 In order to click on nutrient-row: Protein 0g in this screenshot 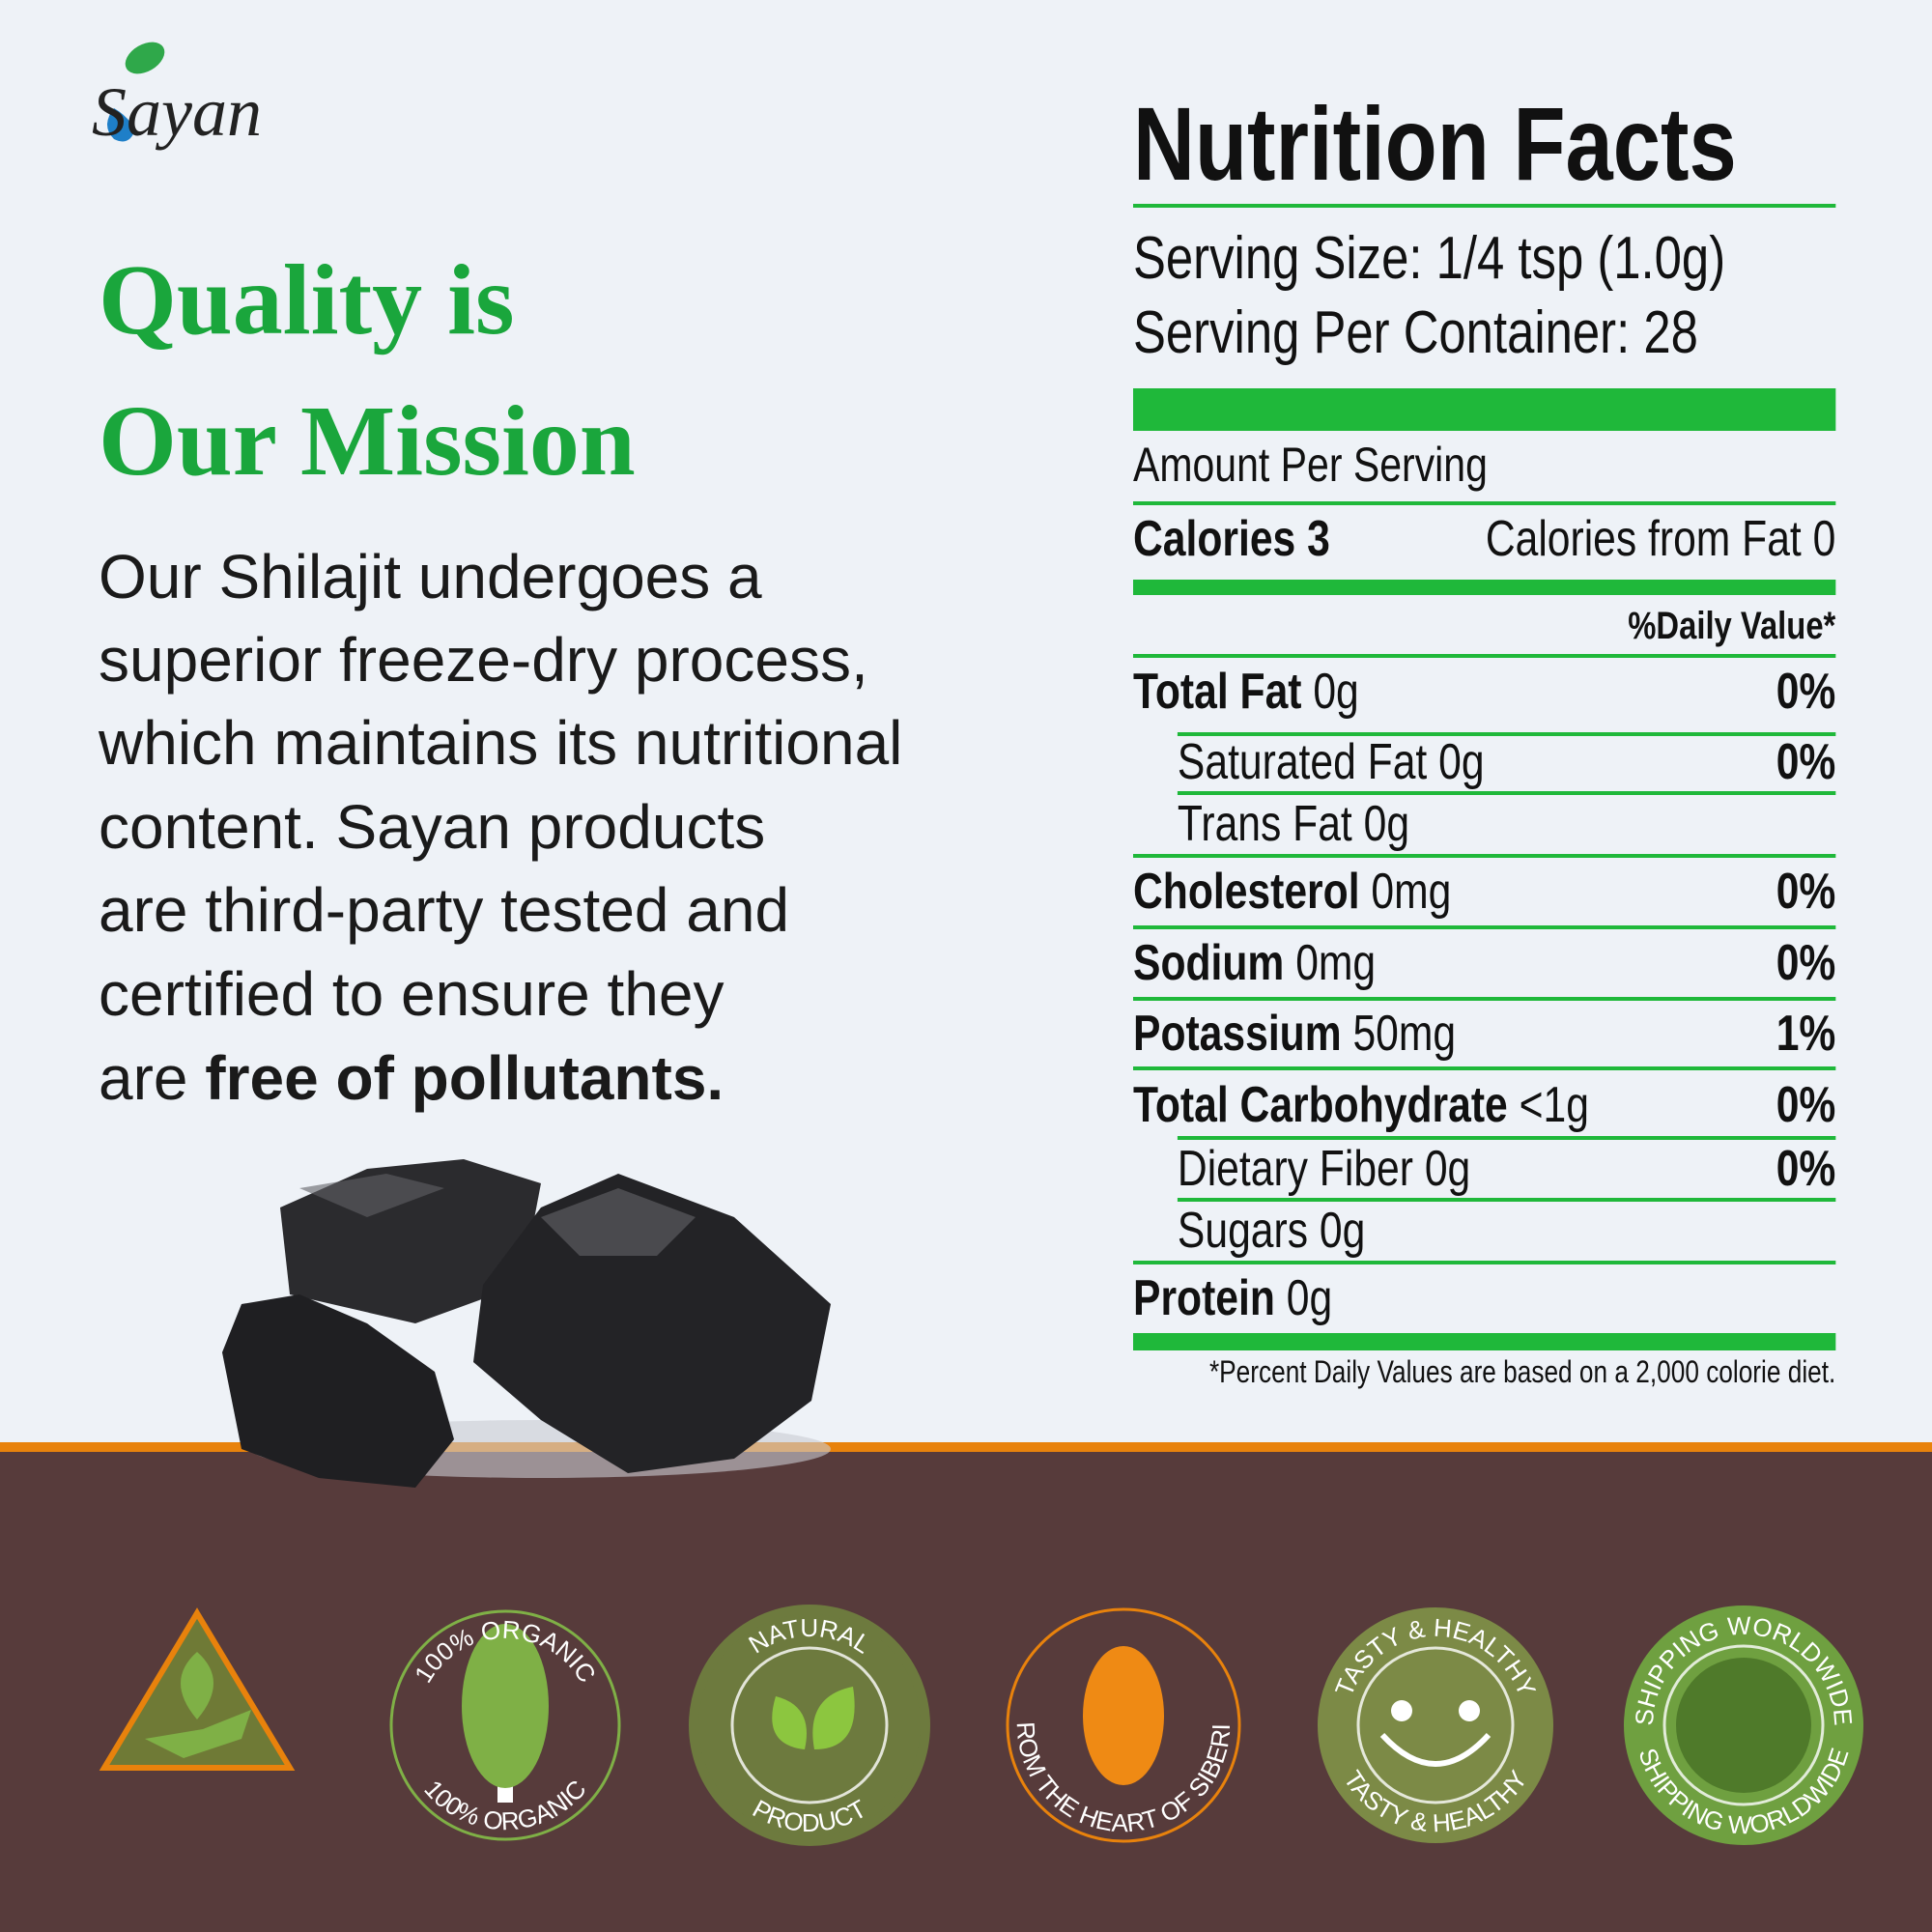, I will do `click(1232, 1298)`.